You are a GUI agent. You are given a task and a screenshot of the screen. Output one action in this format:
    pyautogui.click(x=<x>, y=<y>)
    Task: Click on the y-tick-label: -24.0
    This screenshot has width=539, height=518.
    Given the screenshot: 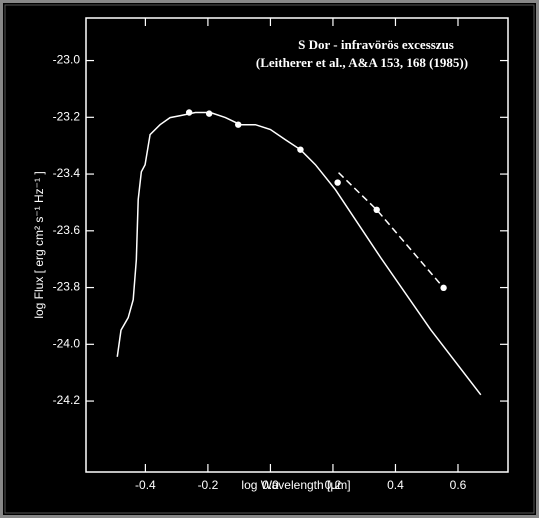 What is the action you would take?
    pyautogui.click(x=67, y=343)
    